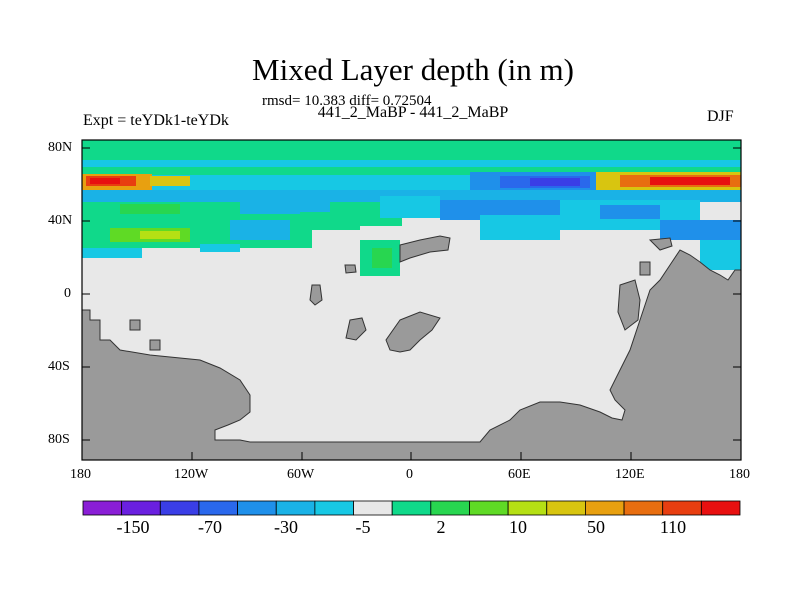 The image size is (800, 600). Describe the element at coordinates (60, 220) in the screenshot. I see `lat-tick-label: 40N` at that location.